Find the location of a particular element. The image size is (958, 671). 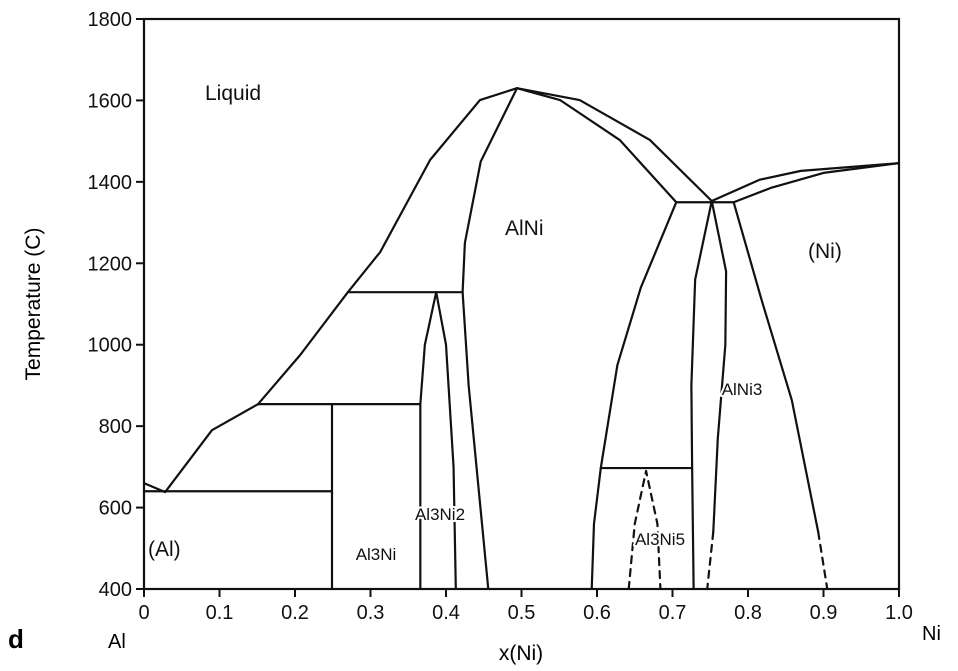

phase-label-liquid: Liquid is located at coordinates (233, 93).